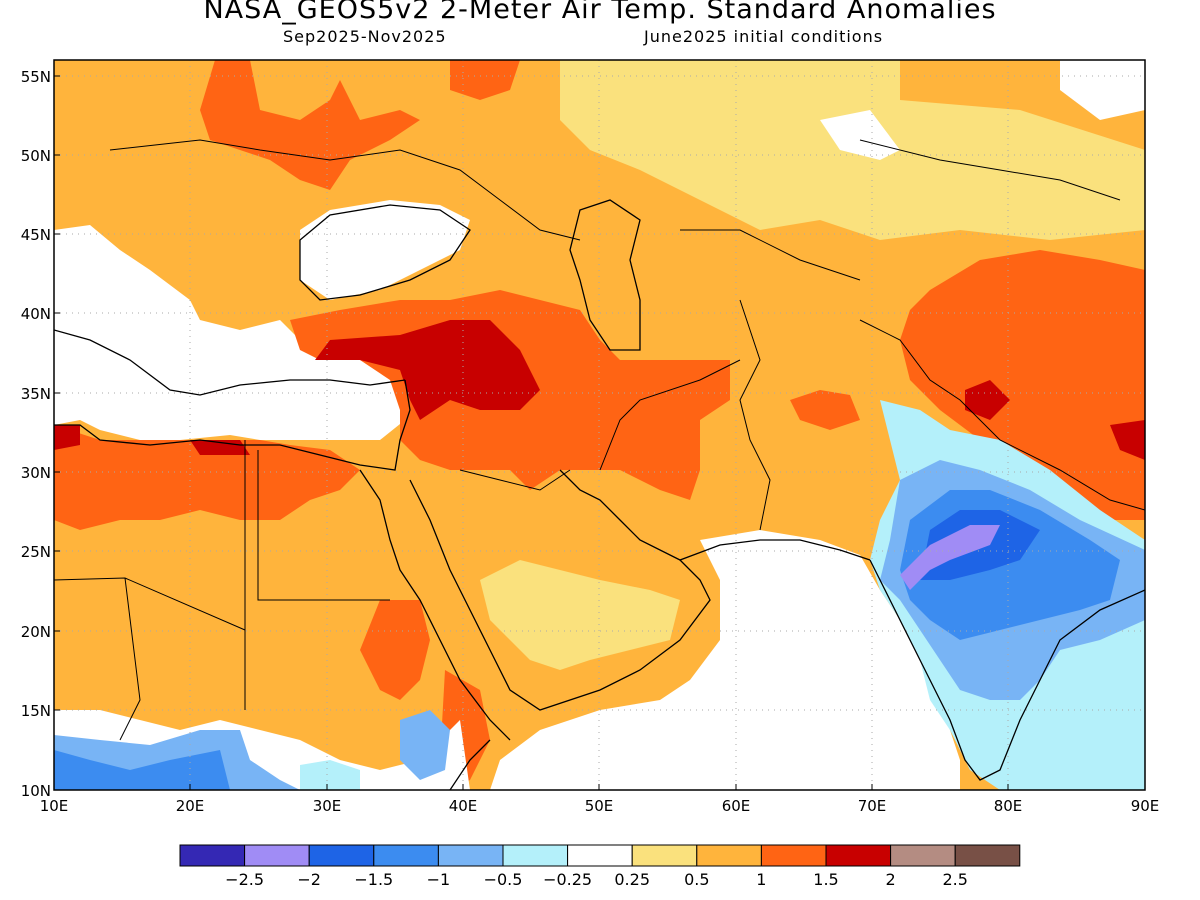 This screenshot has width=1200, height=900. What do you see at coordinates (463, 806) in the screenshot?
I see `lon-label: 40E` at bounding box center [463, 806].